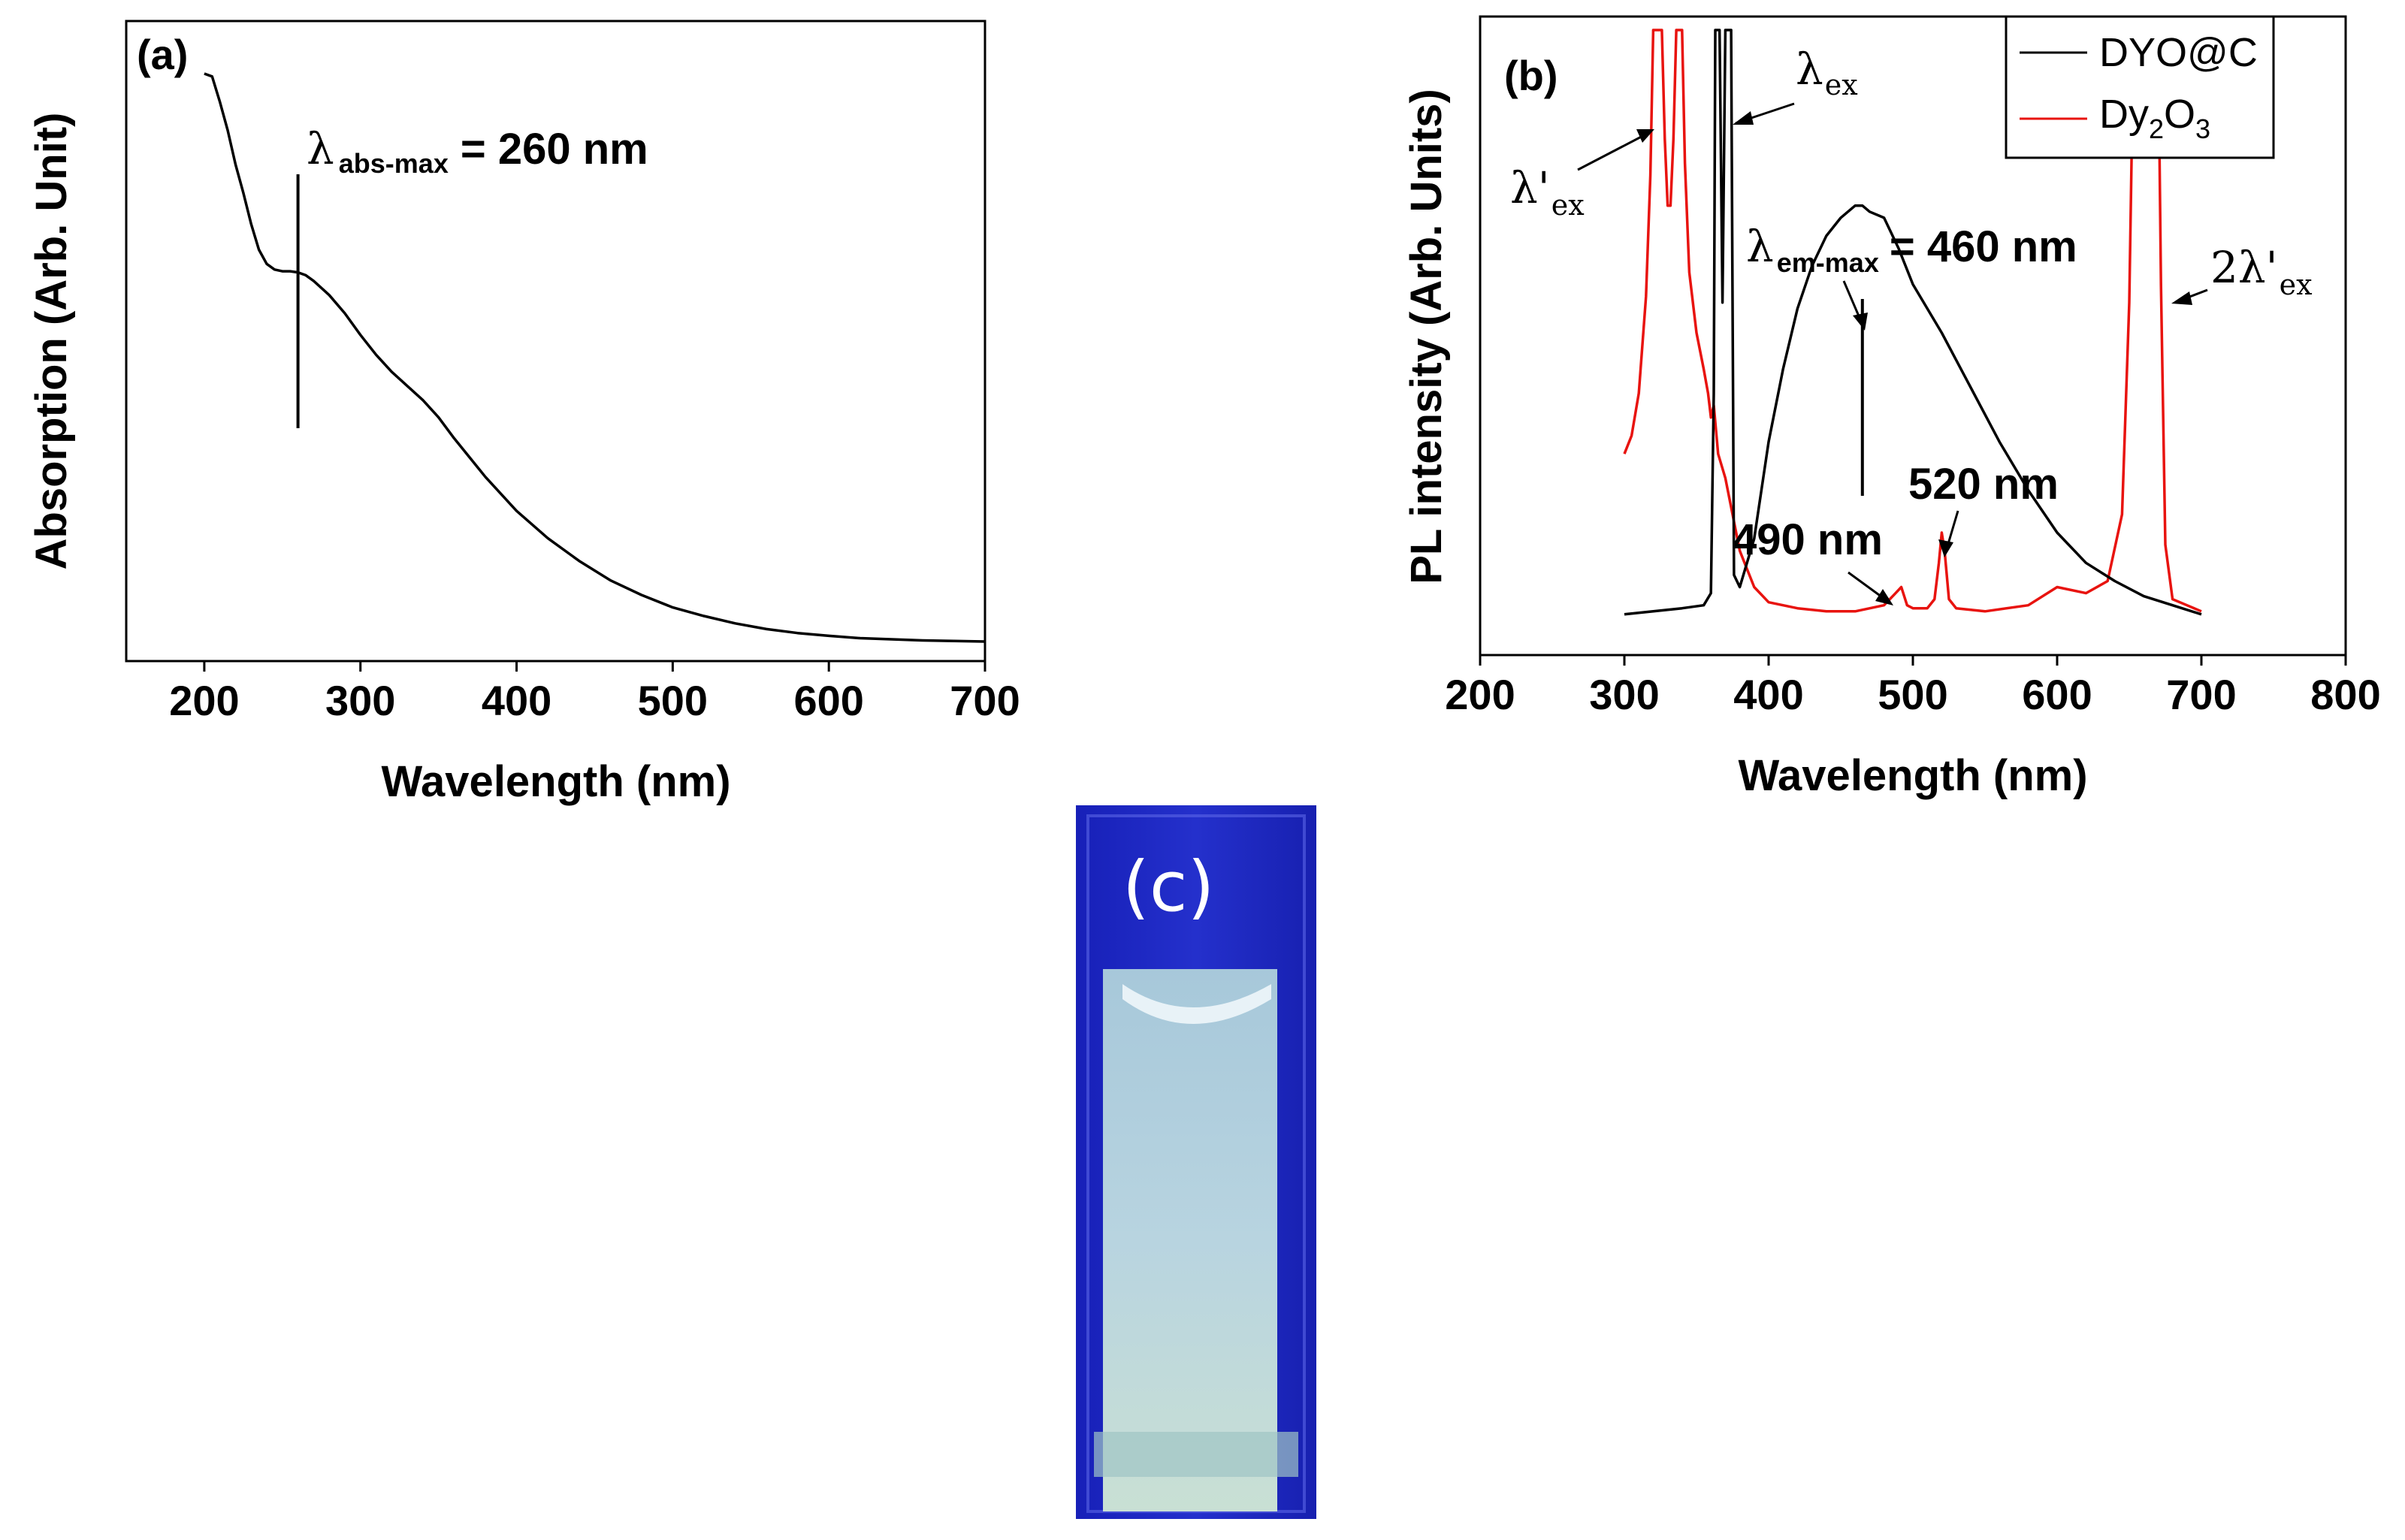  What do you see at coordinates (517, 700) in the screenshot?
I see `panel-a-x-tick-label-400: 400` at bounding box center [517, 700].